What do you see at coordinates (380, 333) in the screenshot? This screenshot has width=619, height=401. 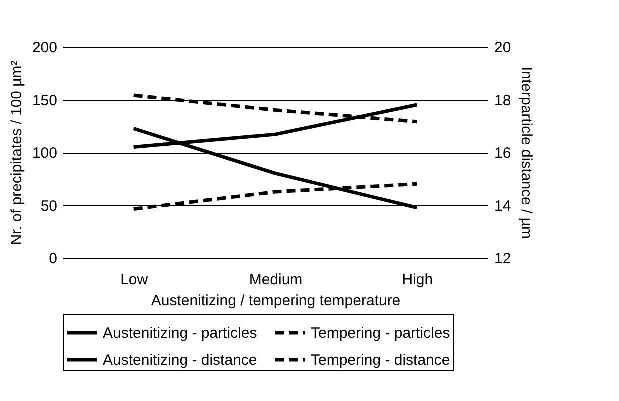 I see `legend-label: Tempering - particles` at bounding box center [380, 333].